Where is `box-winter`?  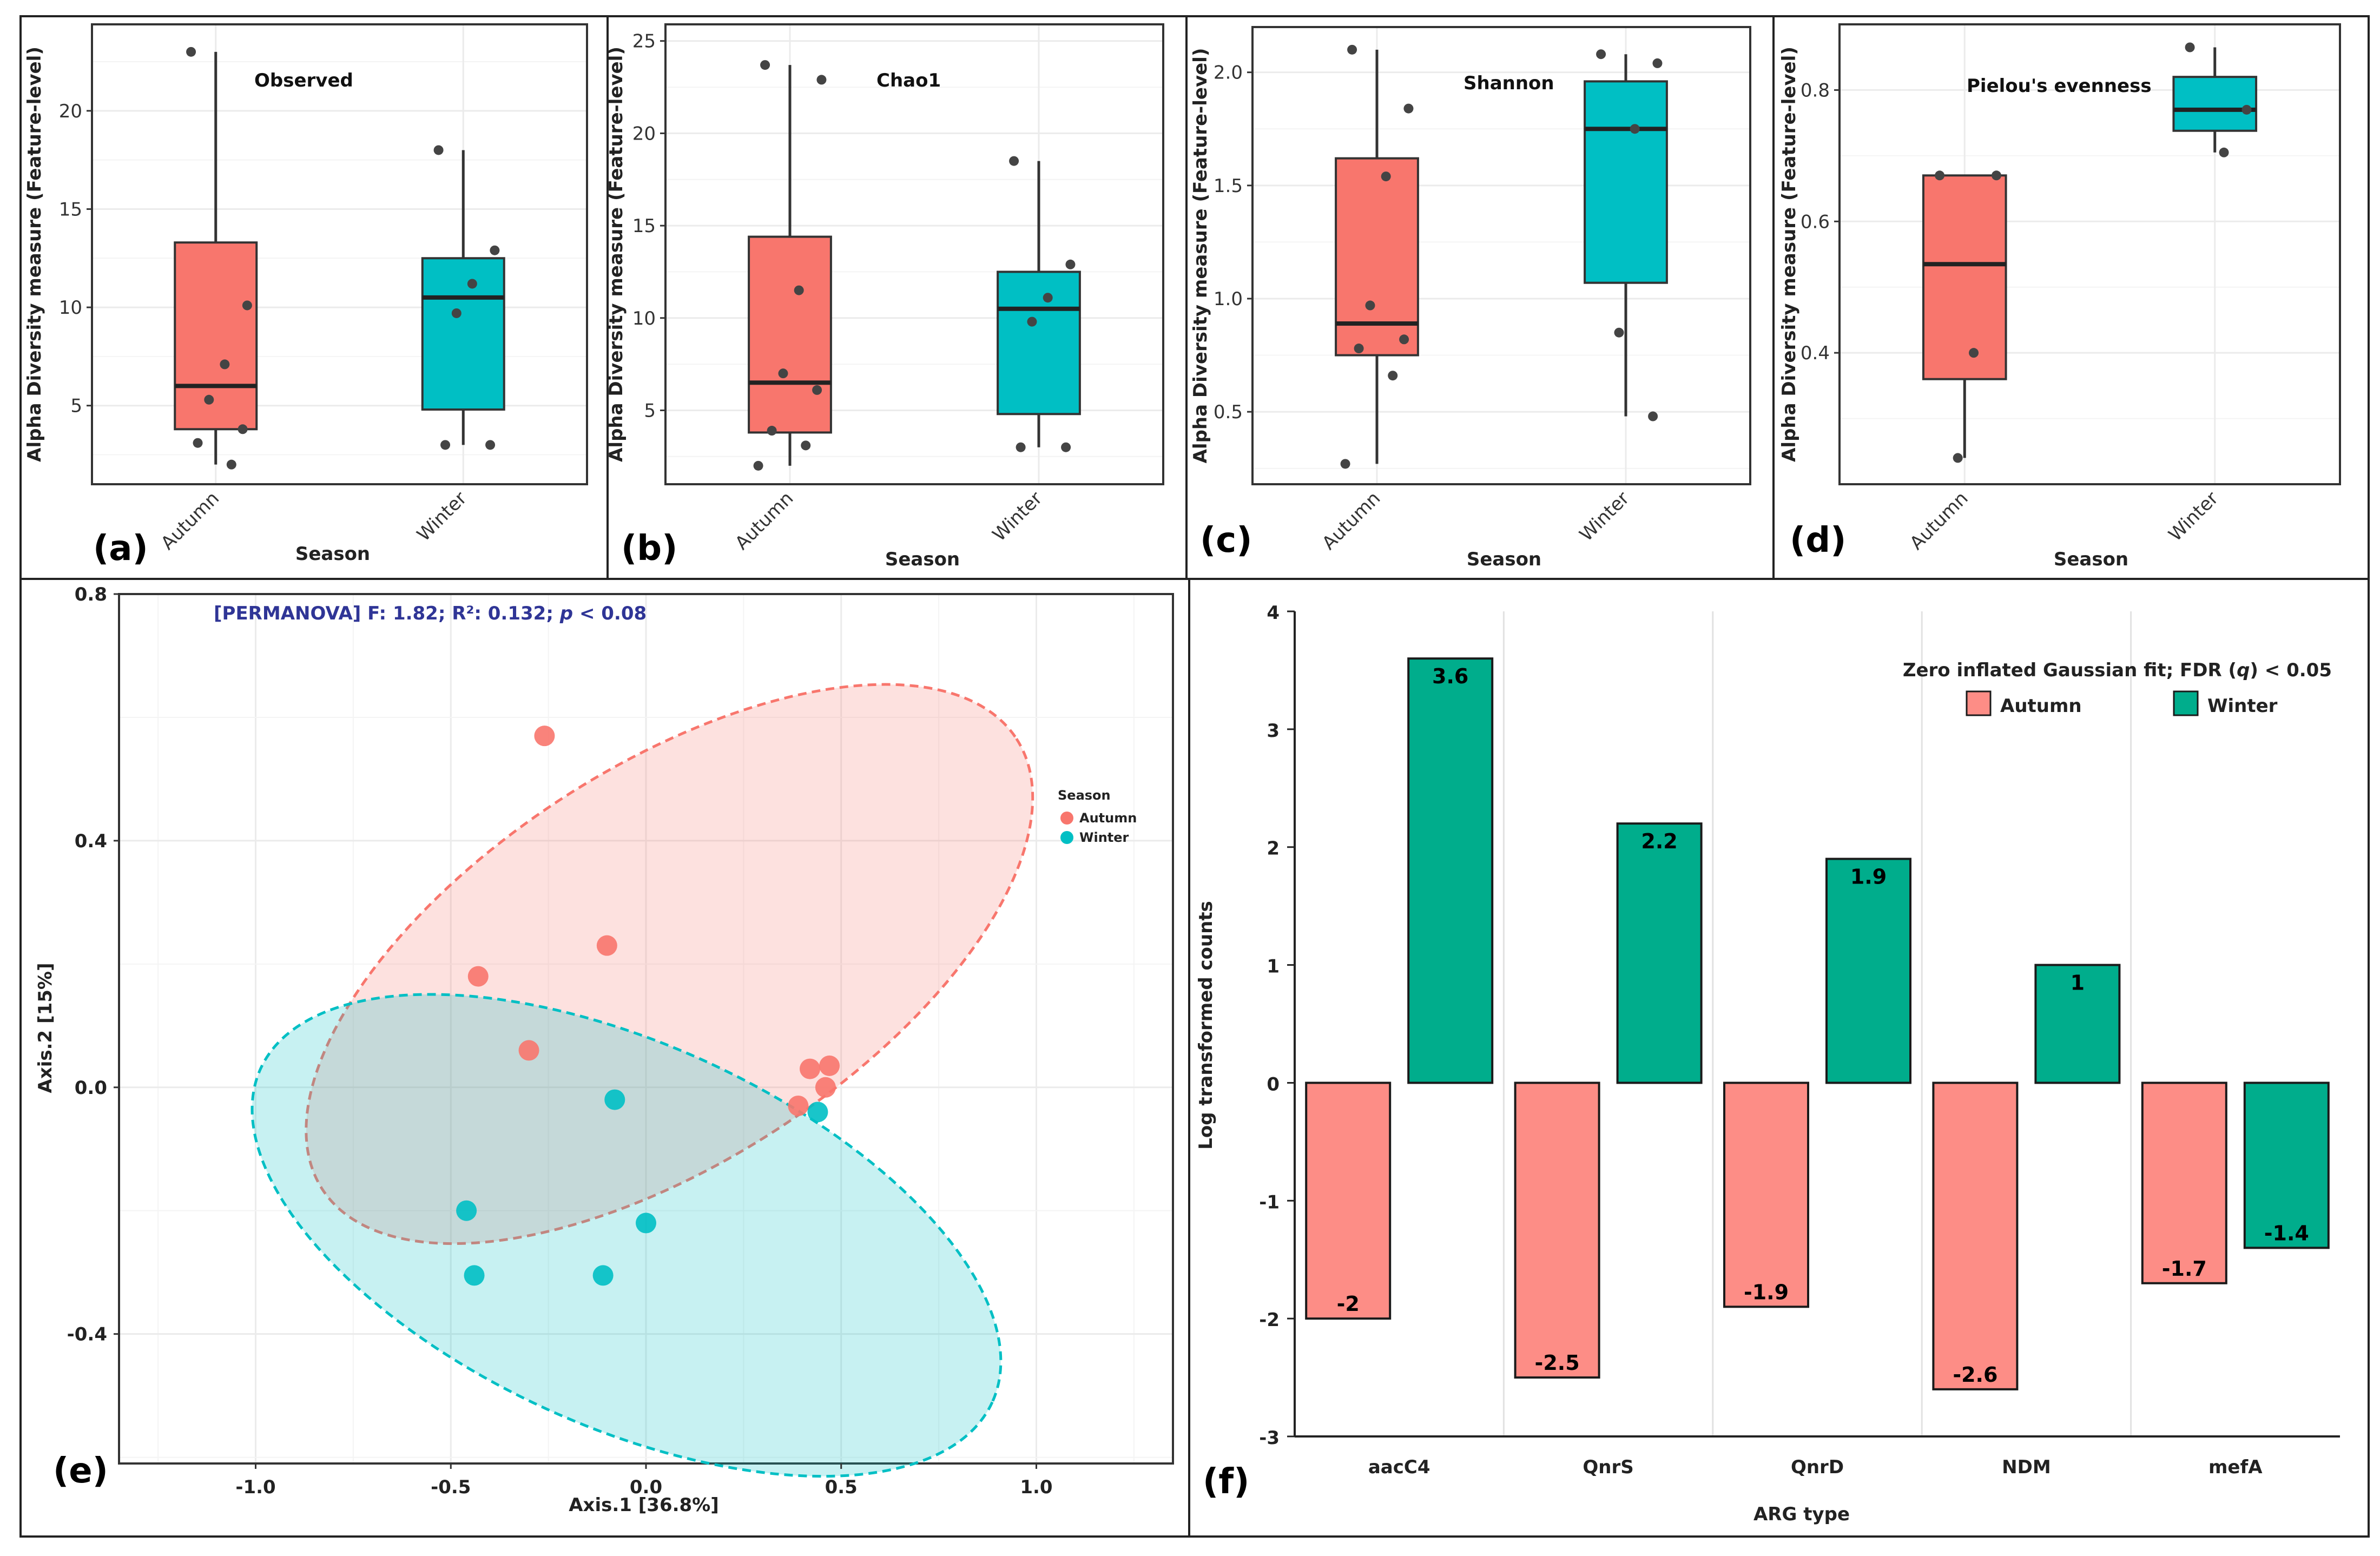 box-winter is located at coordinates (1039, 343).